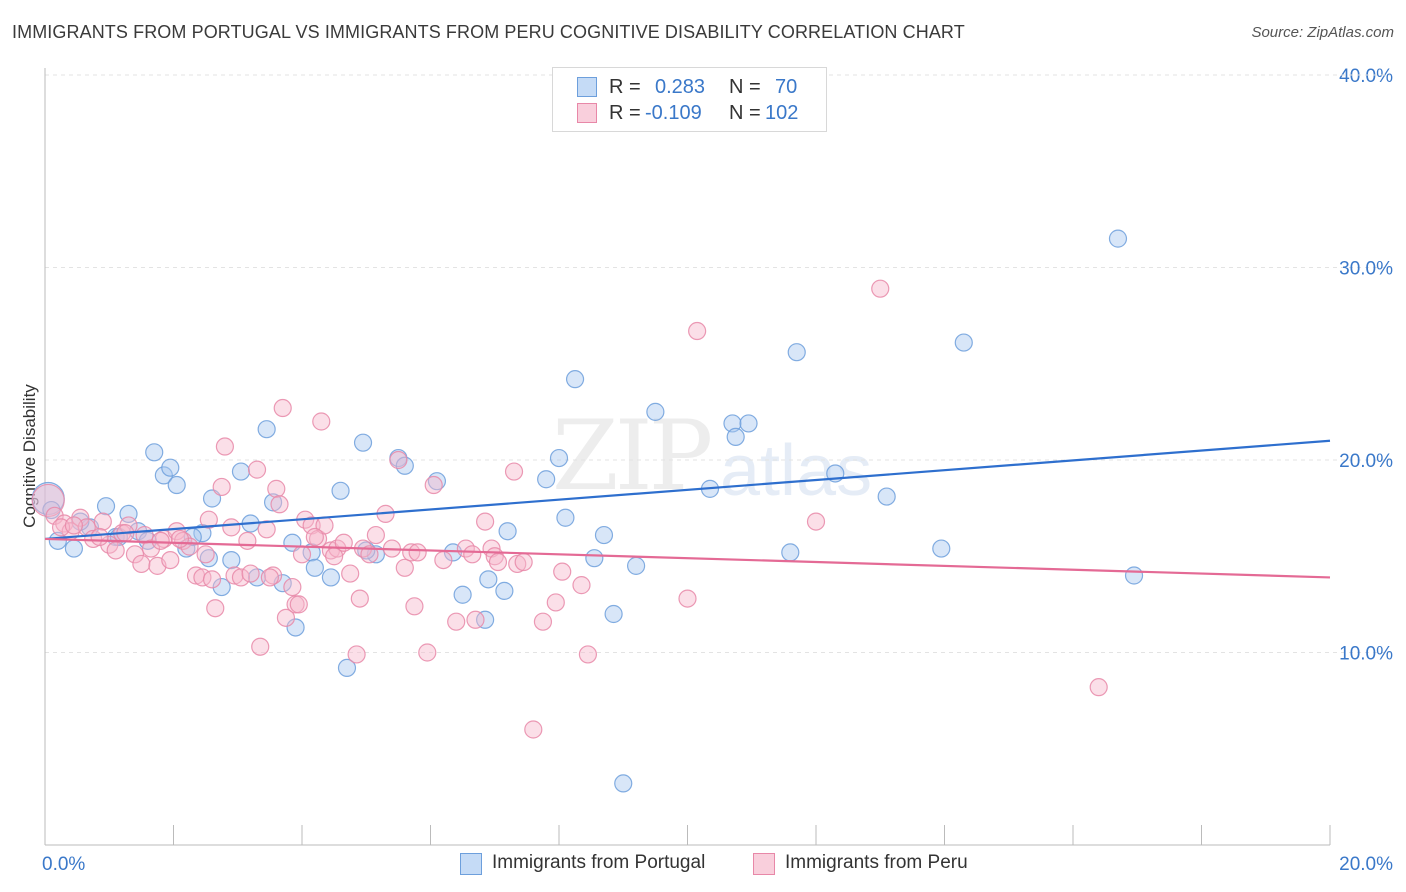 The height and width of the screenshot is (892, 1406). I want to click on bottom-legend-swatch-peru, so click(764, 864).